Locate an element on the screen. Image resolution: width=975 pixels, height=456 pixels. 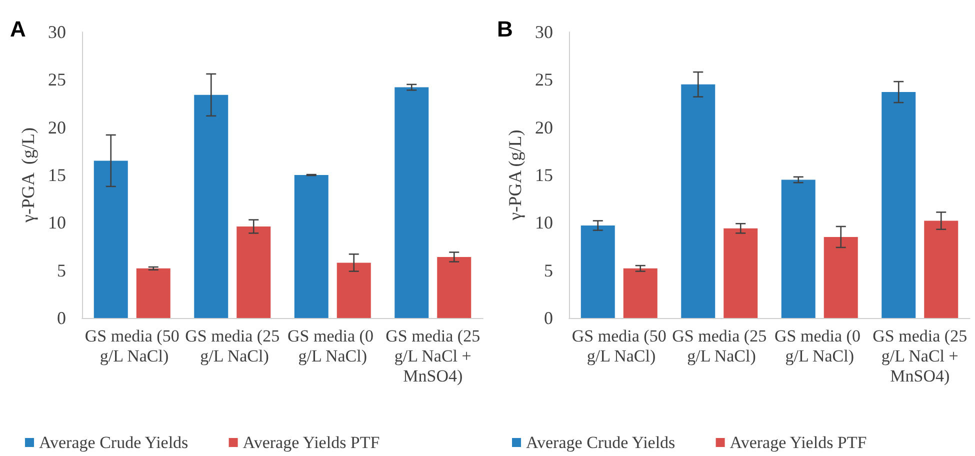
text: B is located at coordinates (505, 29).